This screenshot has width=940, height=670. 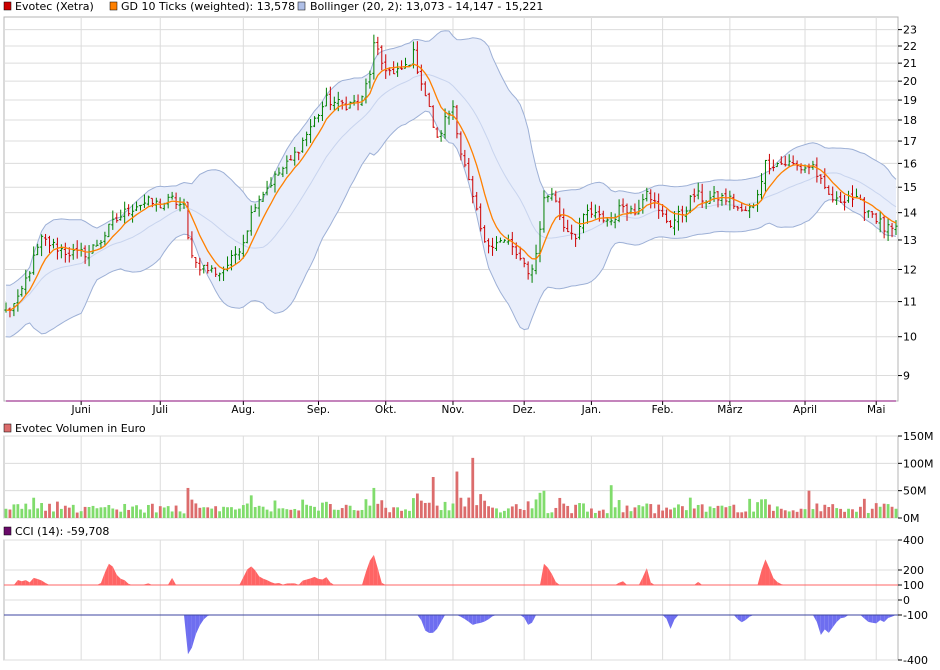 I want to click on volume-y-tick-label: 0M, so click(x=911, y=518).